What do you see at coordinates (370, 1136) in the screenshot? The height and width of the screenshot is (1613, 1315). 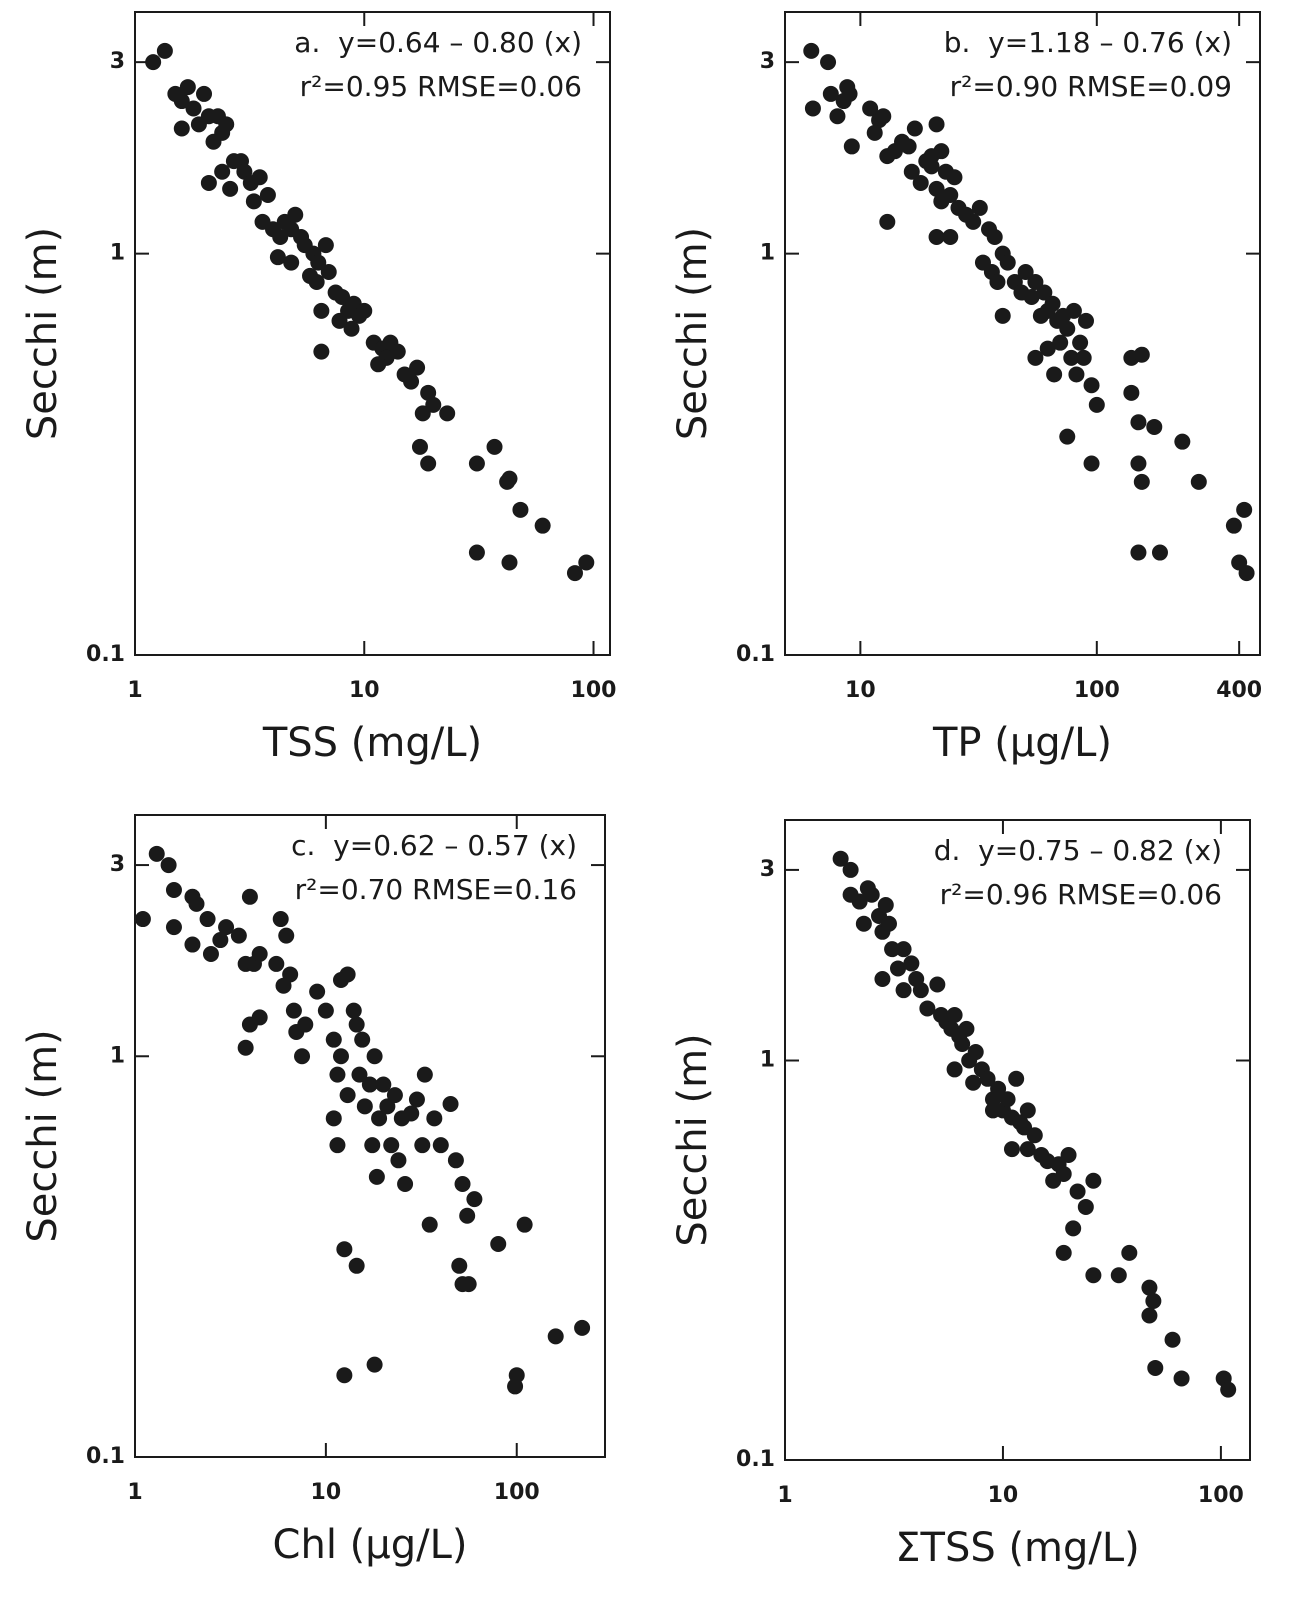 I see `plot-frame` at bounding box center [370, 1136].